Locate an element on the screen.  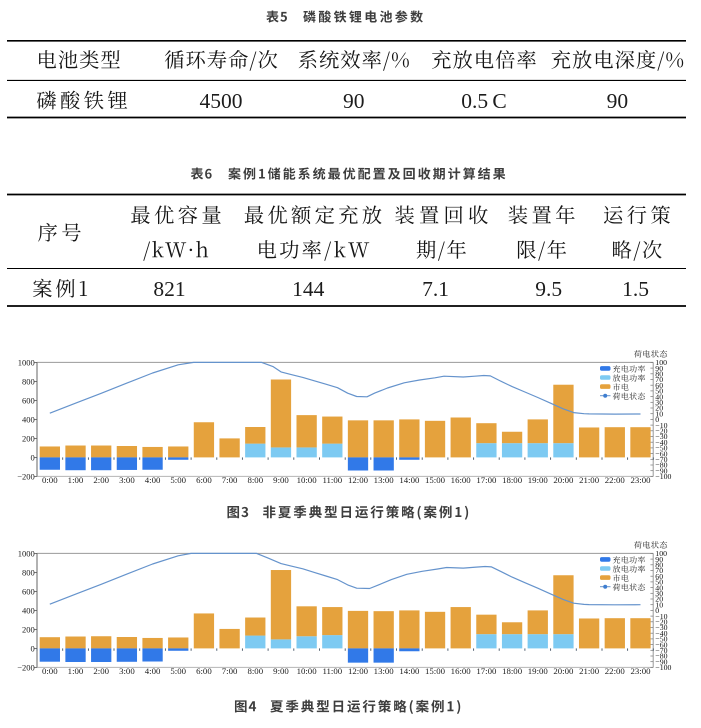
svg-text: 14:00 is located at coordinates (409, 671).